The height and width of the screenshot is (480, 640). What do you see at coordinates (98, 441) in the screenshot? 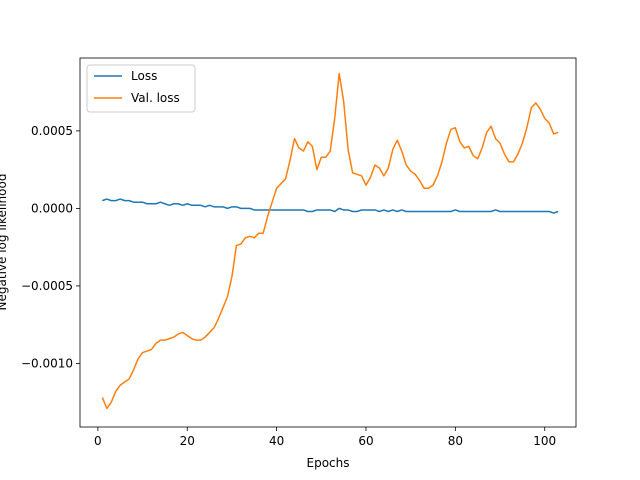
I see `x-tick-label: 0` at bounding box center [98, 441].